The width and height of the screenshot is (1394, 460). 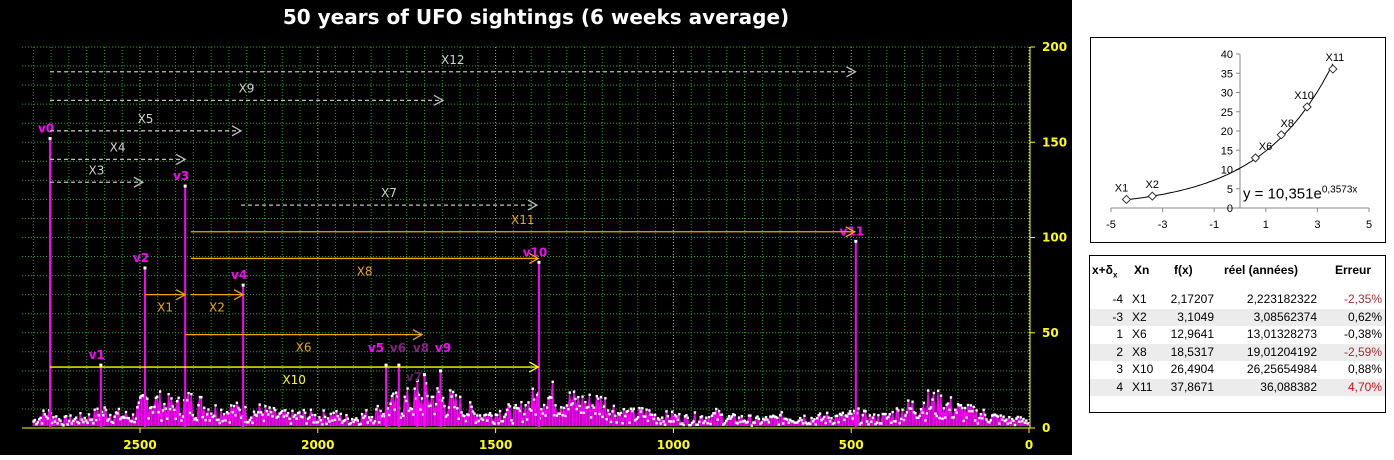 What do you see at coordinates (1237, 299) in the screenshot?
I see `table-row: -4 X1 2,17207 2,223182322 -2,35%` at bounding box center [1237, 299].